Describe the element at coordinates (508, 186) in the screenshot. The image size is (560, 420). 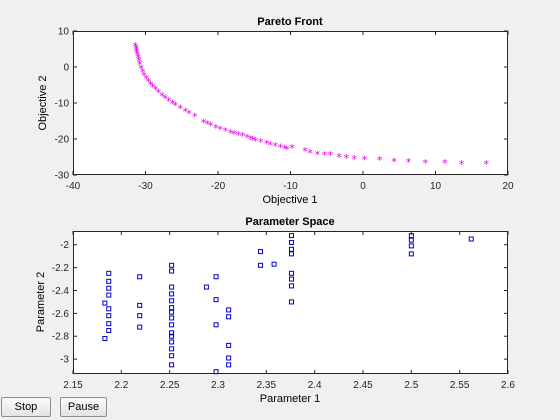
I see `x-tick-label: 20` at that location.